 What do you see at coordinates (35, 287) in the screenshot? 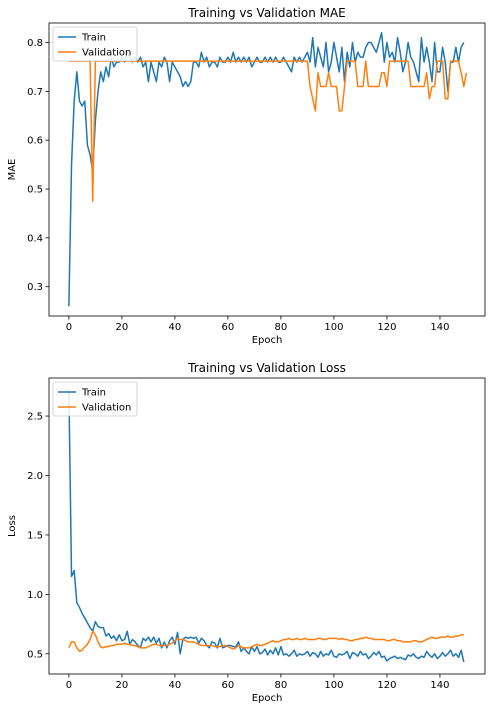
I see `y-tick-label: 0.3` at bounding box center [35, 287].